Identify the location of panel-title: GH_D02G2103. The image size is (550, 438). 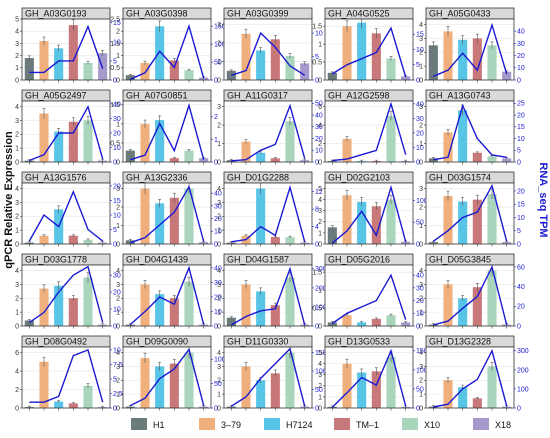
(359, 178).